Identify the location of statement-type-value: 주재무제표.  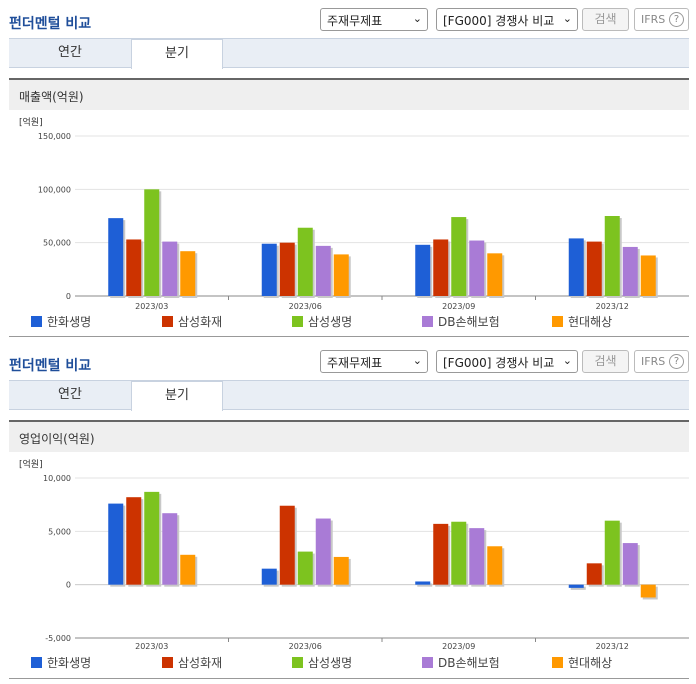
(355, 21).